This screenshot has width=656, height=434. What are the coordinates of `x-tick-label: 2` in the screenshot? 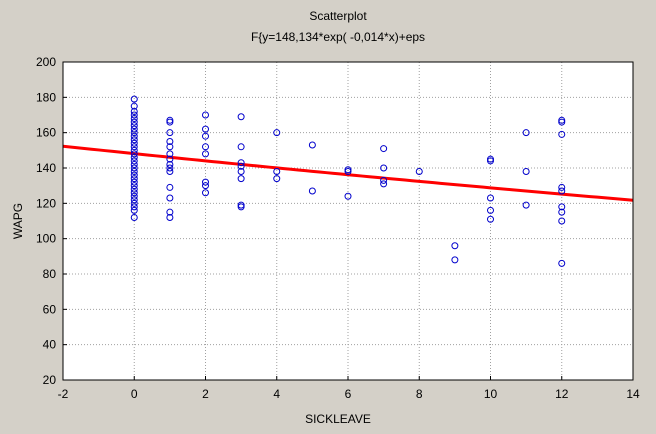 It's located at (205, 394).